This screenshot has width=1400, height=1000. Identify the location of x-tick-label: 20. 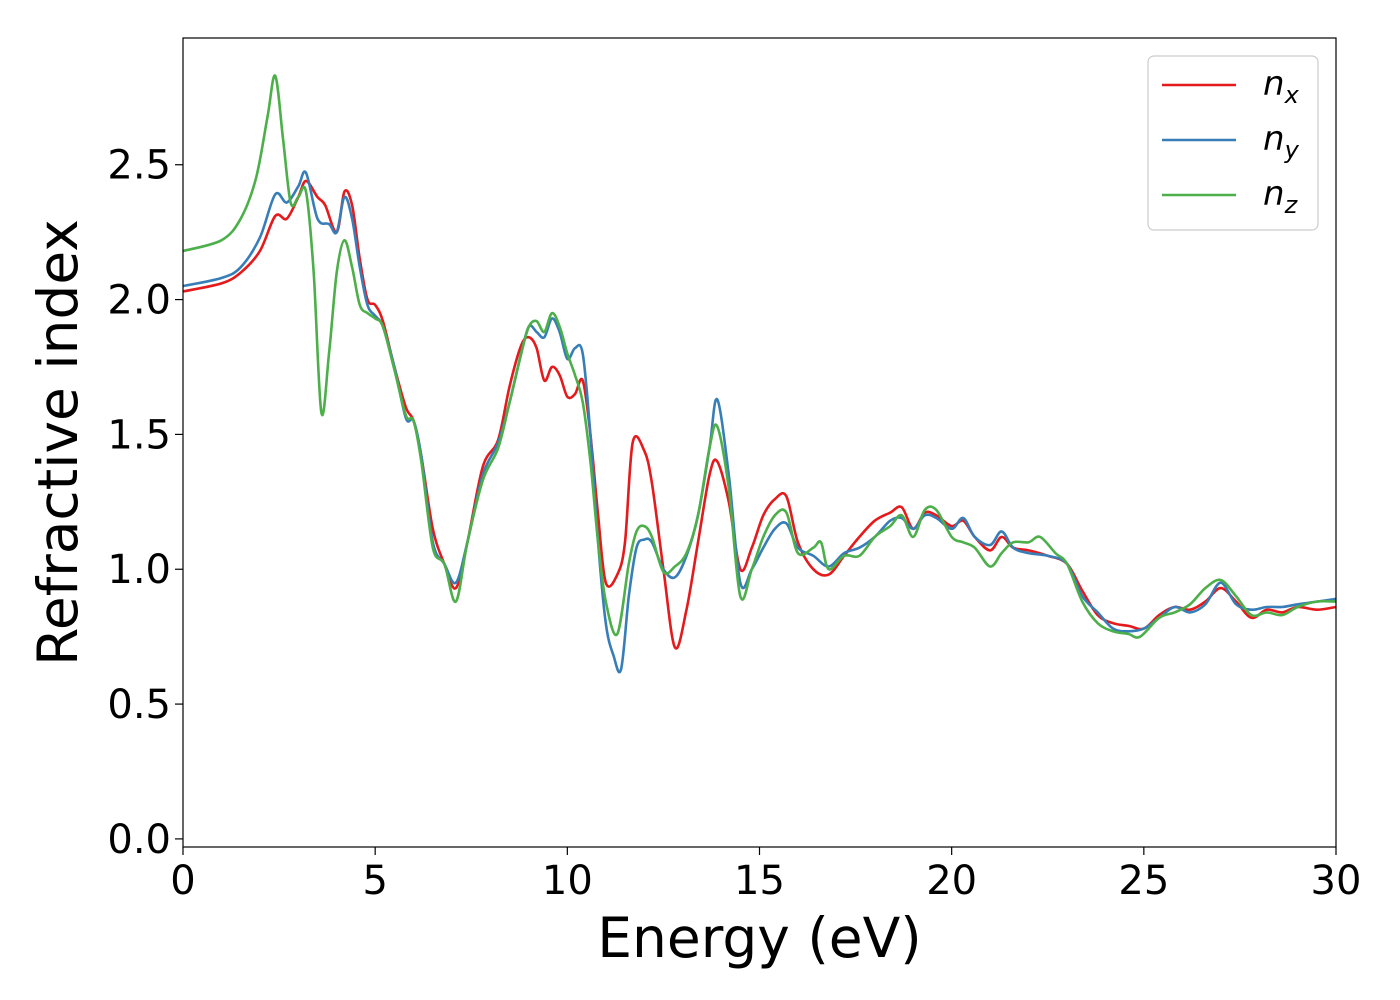
(951, 881).